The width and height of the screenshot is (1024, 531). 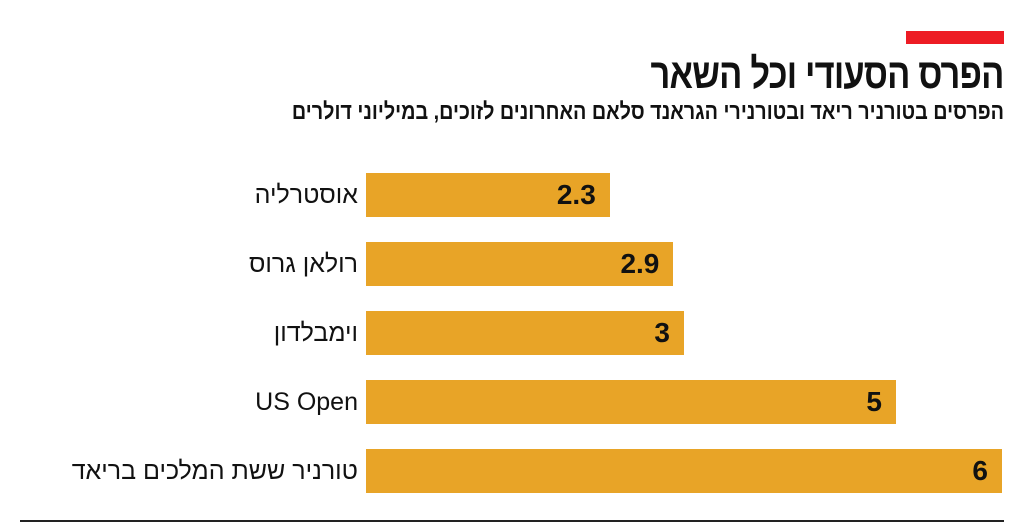 What do you see at coordinates (214, 471) in the screenshot?
I see `category-label: טורניר ששת המלכים בריאד` at bounding box center [214, 471].